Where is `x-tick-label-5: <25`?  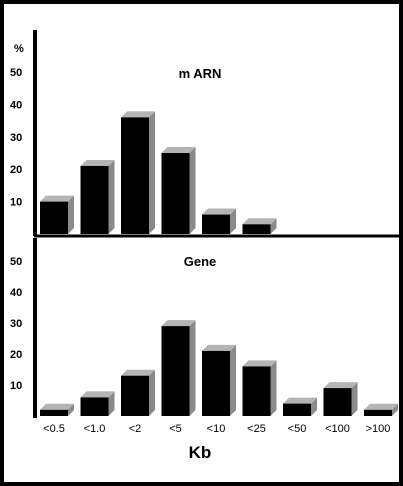 x-tick-label-5: <25 is located at coordinates (256, 429).